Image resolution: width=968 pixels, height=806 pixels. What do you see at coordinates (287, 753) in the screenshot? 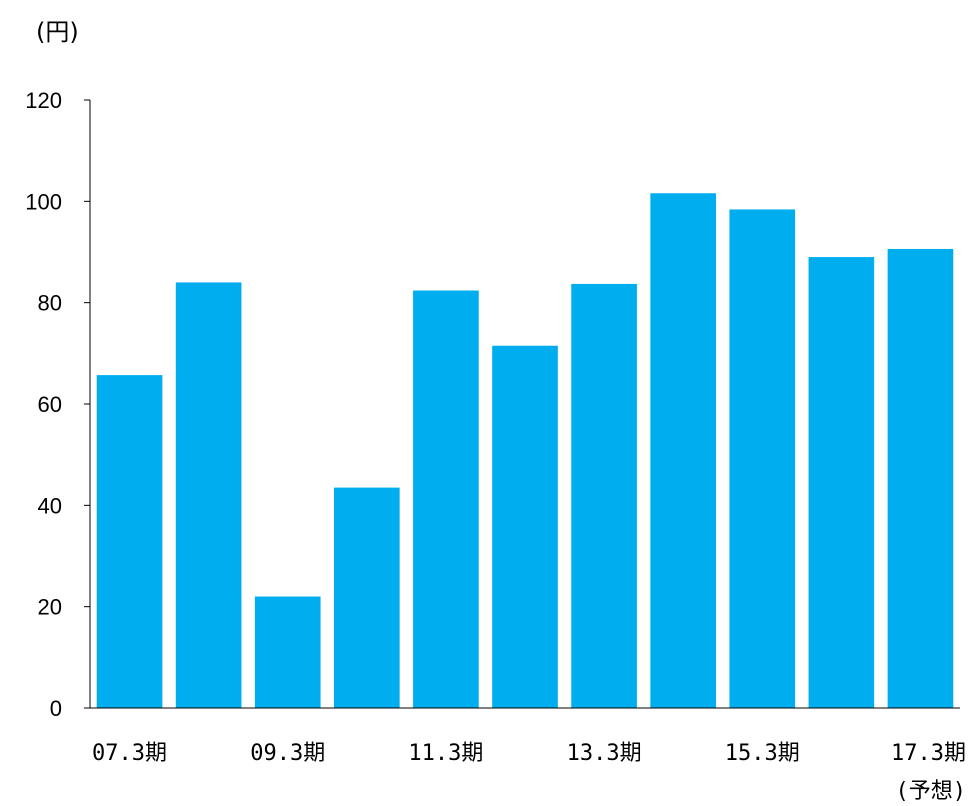
I see `x-tick-label: 09.3期` at bounding box center [287, 753].